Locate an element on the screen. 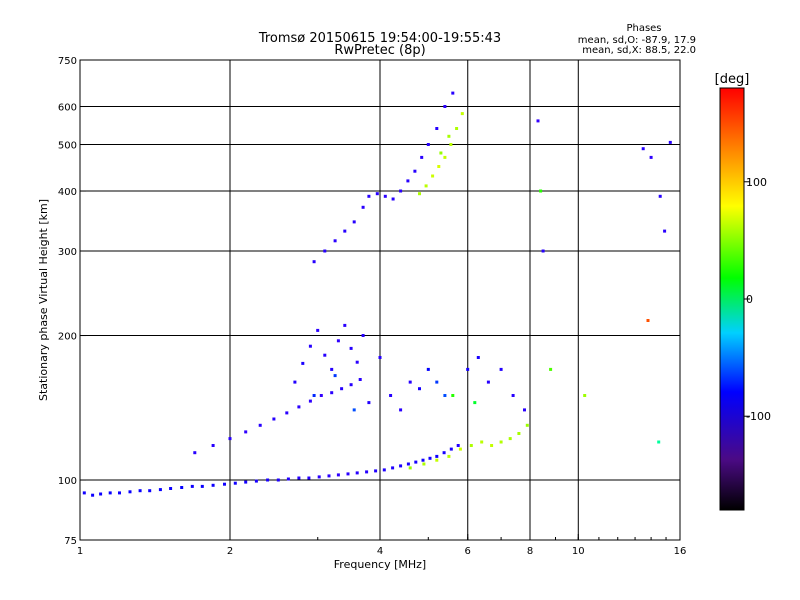  x-tick-label: 6 is located at coordinates (468, 551).